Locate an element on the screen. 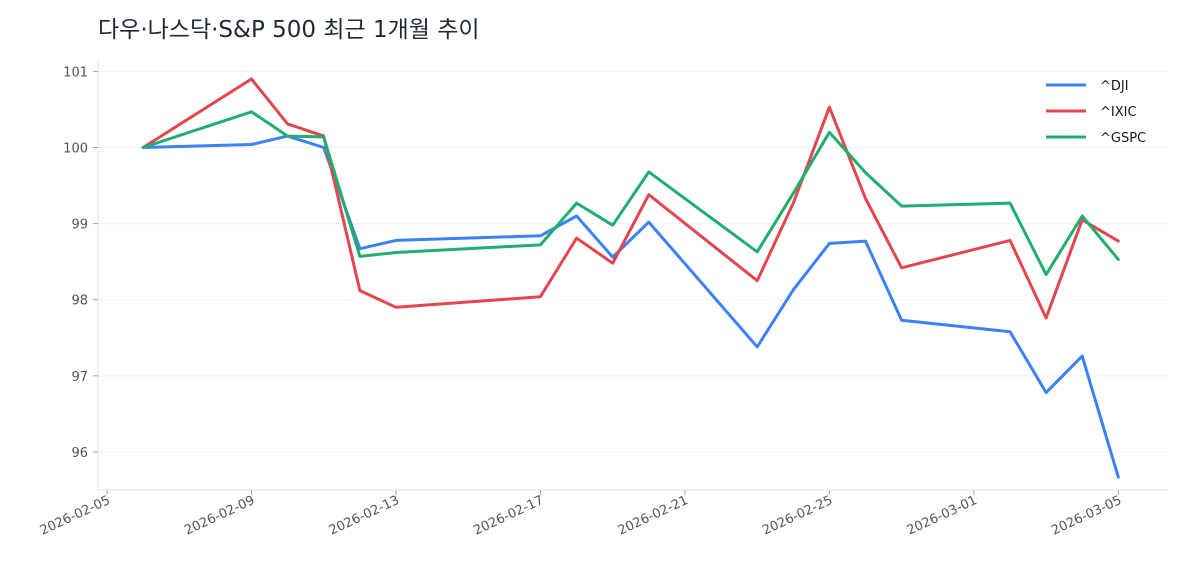 The height and width of the screenshot is (585, 1183). x-tick-label: 2026-02-25 is located at coordinates (797, 516).